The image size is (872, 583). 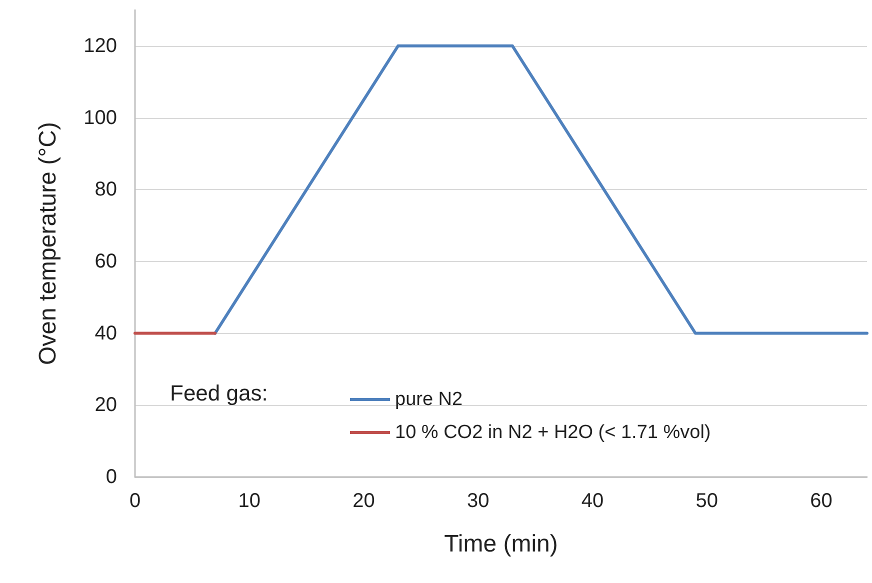 I want to click on x-tick-label: 30, so click(x=478, y=501).